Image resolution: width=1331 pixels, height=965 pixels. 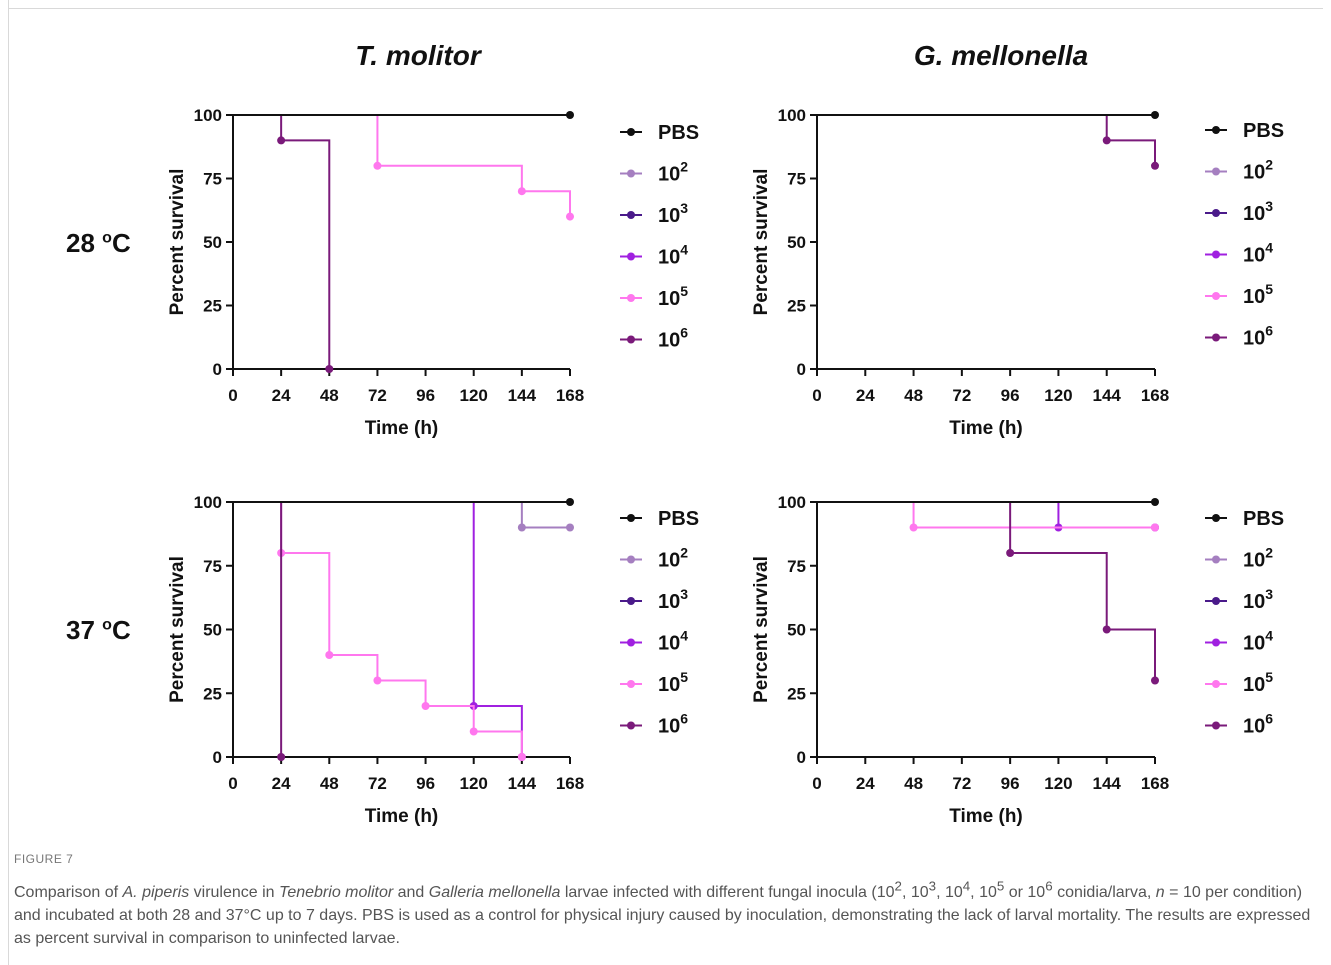 I want to click on caption-part: 3, so click(x=932, y=886).